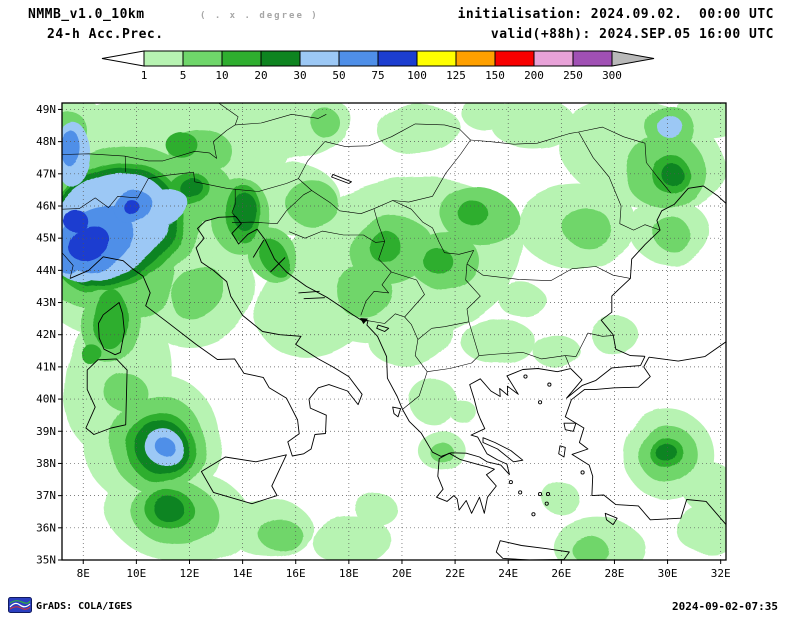  Describe the element at coordinates (495, 75) in the screenshot. I see `colorbar-tick-label: 150` at that location.